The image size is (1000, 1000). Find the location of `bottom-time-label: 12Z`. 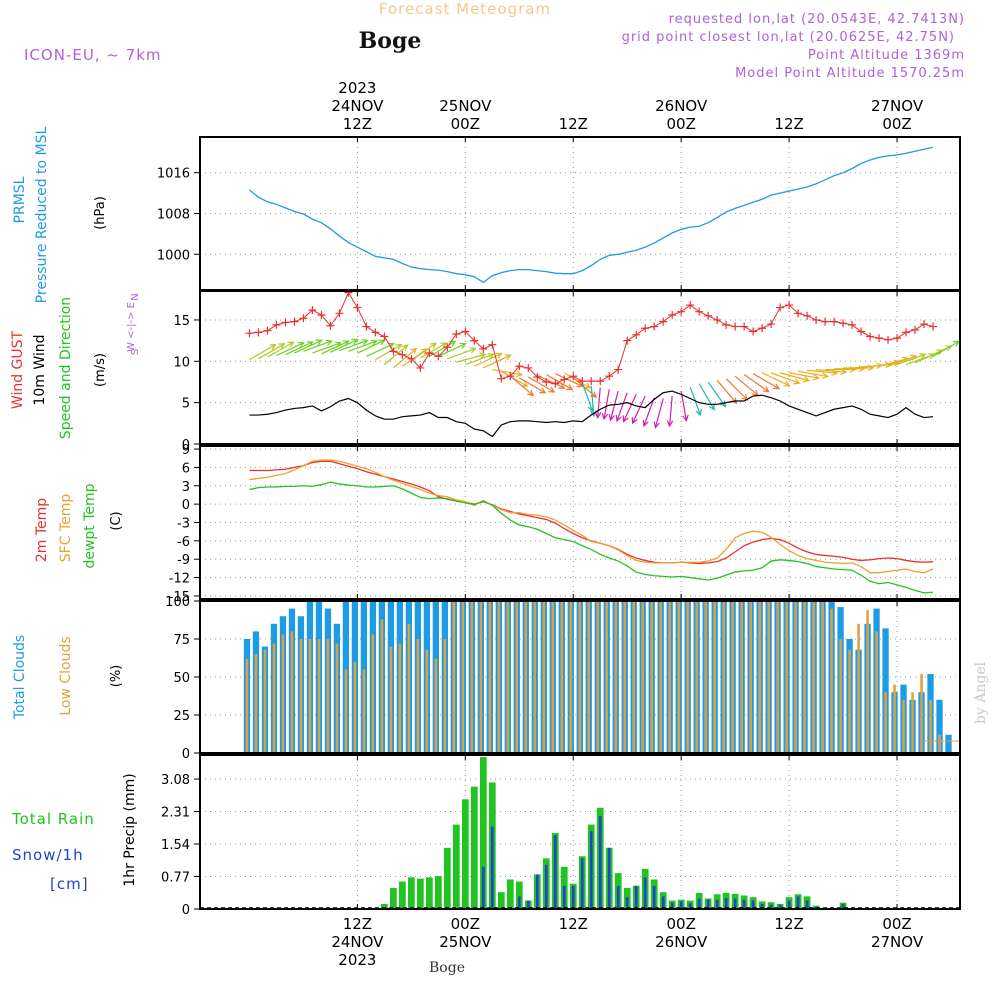

bottom-time-label: 12Z is located at coordinates (357, 924).